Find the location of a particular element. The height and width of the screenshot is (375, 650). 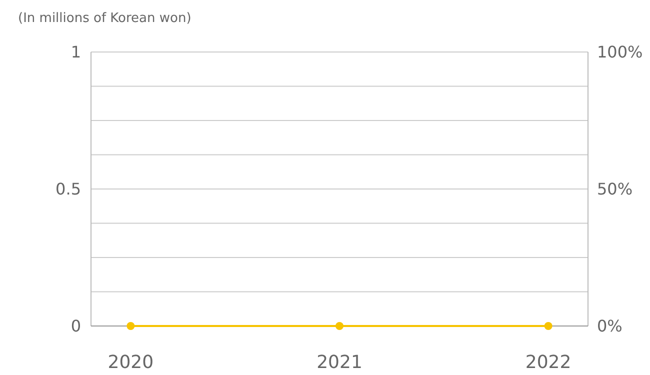

x-tick-label: 2021 is located at coordinates (339, 362).